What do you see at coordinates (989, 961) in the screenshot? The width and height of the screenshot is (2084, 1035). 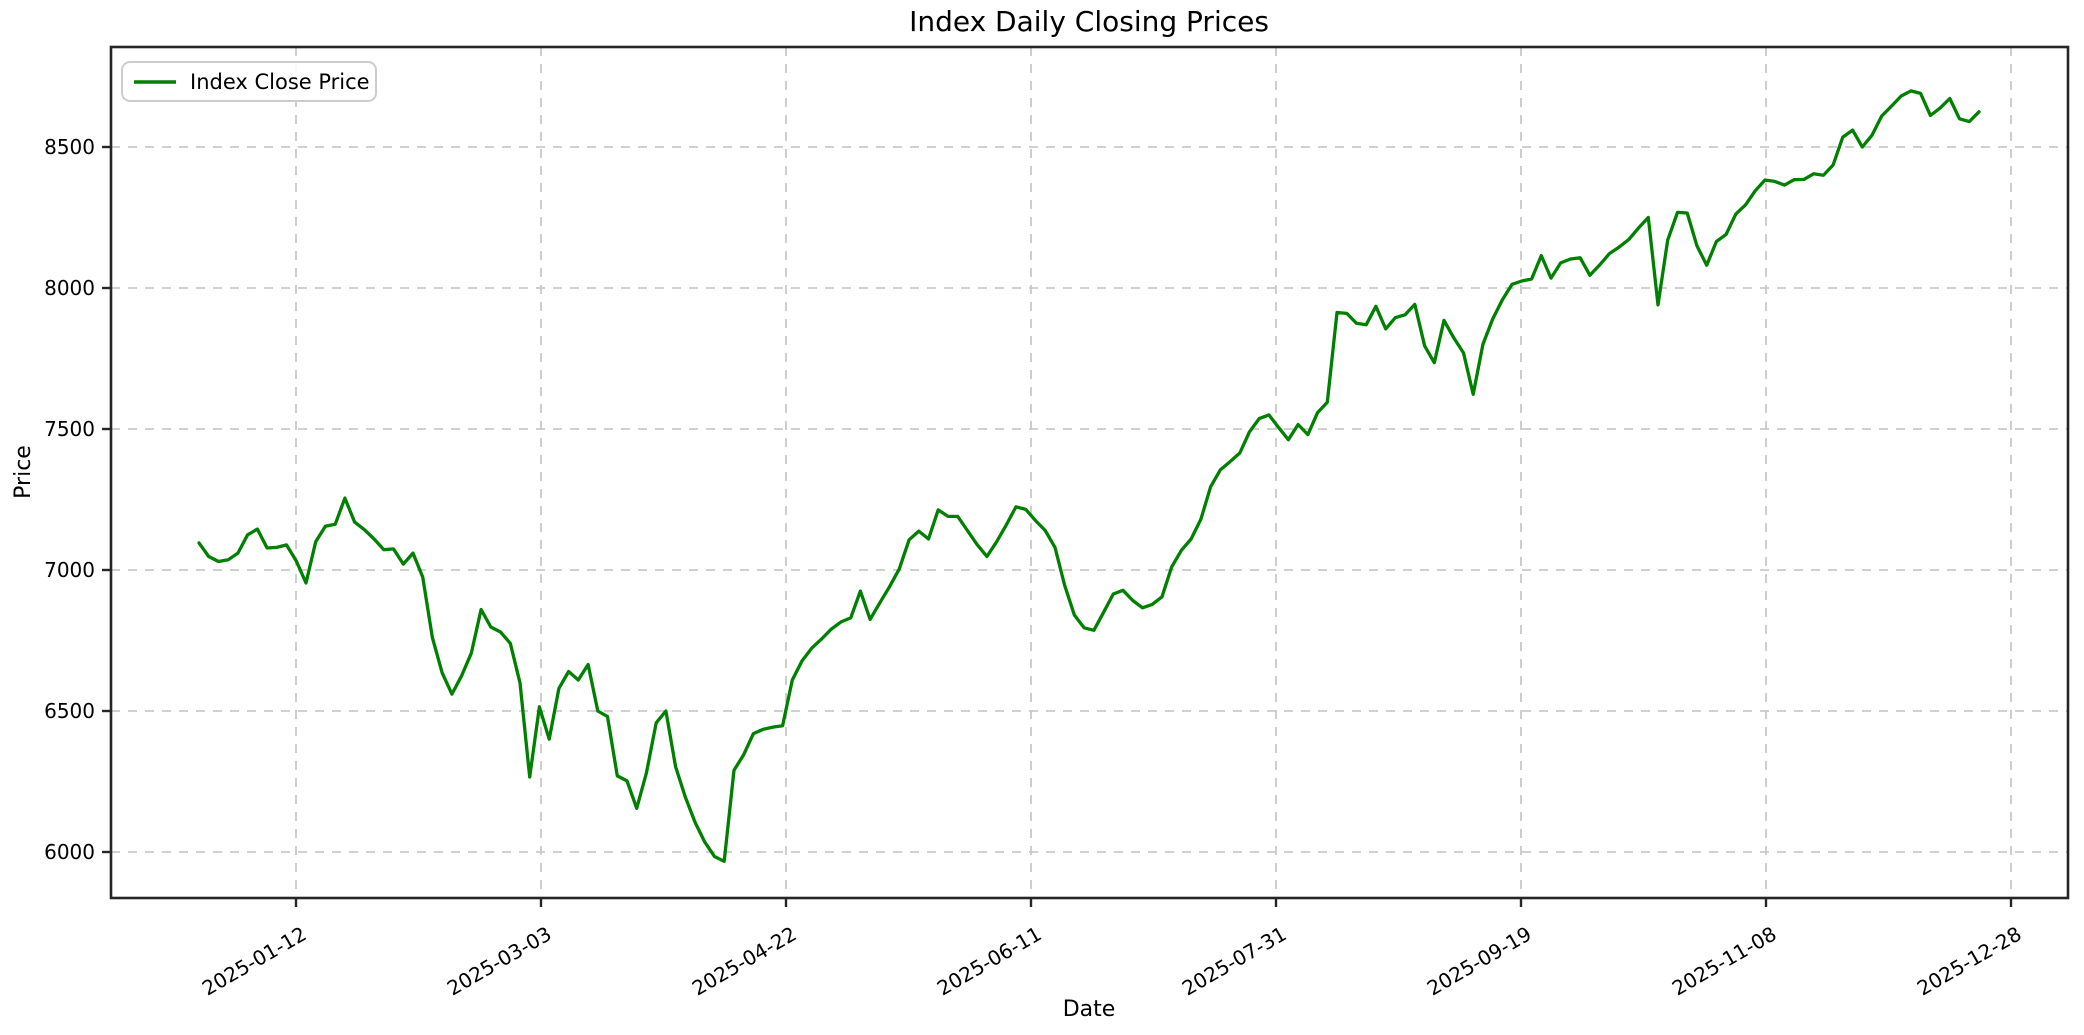 I see `x-tick-label: 2025-06-11` at bounding box center [989, 961].